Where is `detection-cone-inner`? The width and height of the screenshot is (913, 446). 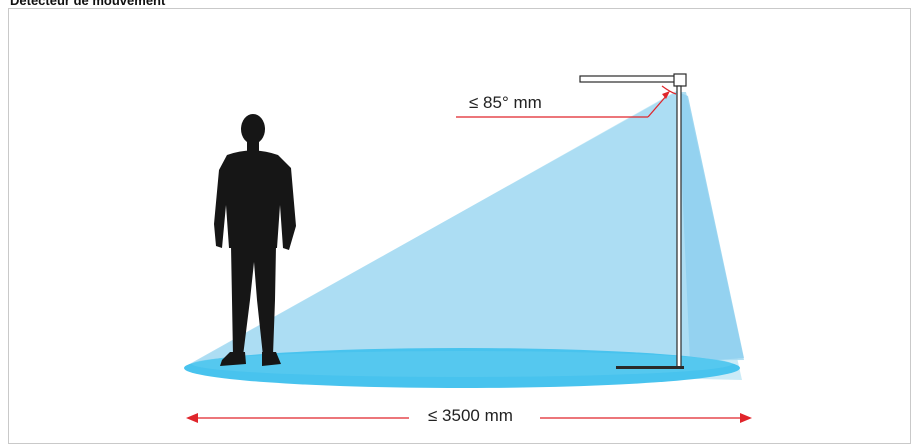 detection-cone-inner is located at coordinates (711, 227).